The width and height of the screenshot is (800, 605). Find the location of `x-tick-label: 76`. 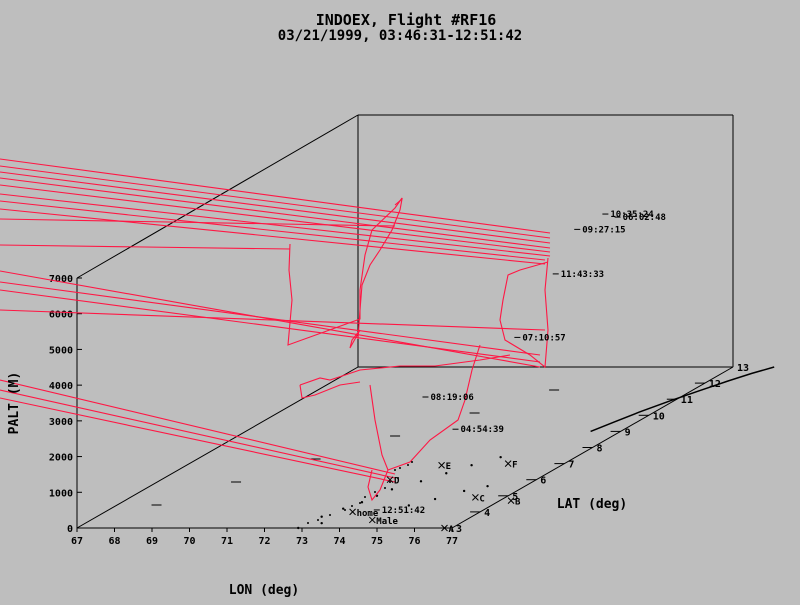

x-tick-label: 76 is located at coordinates (414, 541).